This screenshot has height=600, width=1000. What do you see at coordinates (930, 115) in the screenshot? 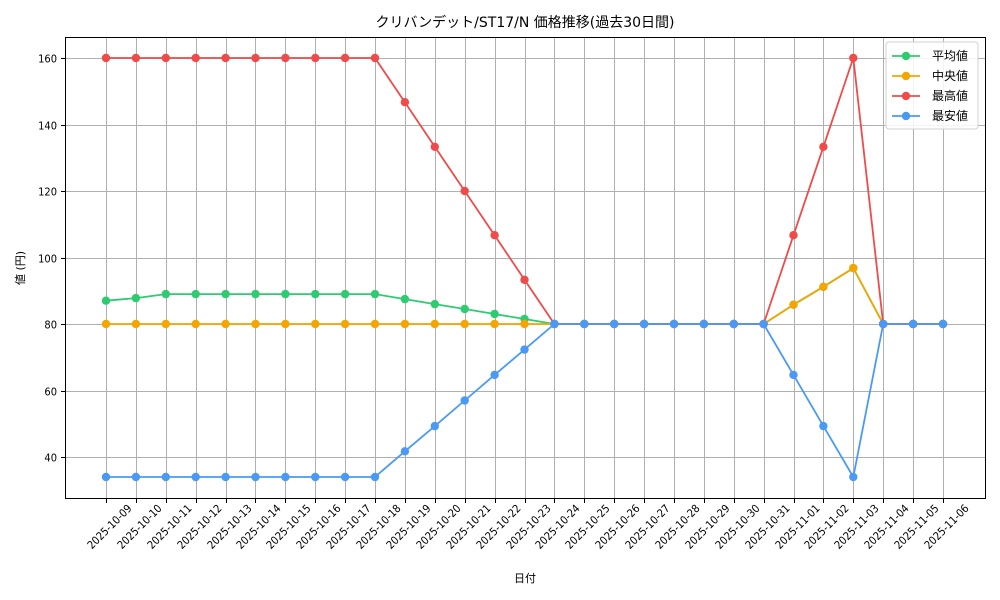
I see `legend-item: 最安値` at bounding box center [930, 115].